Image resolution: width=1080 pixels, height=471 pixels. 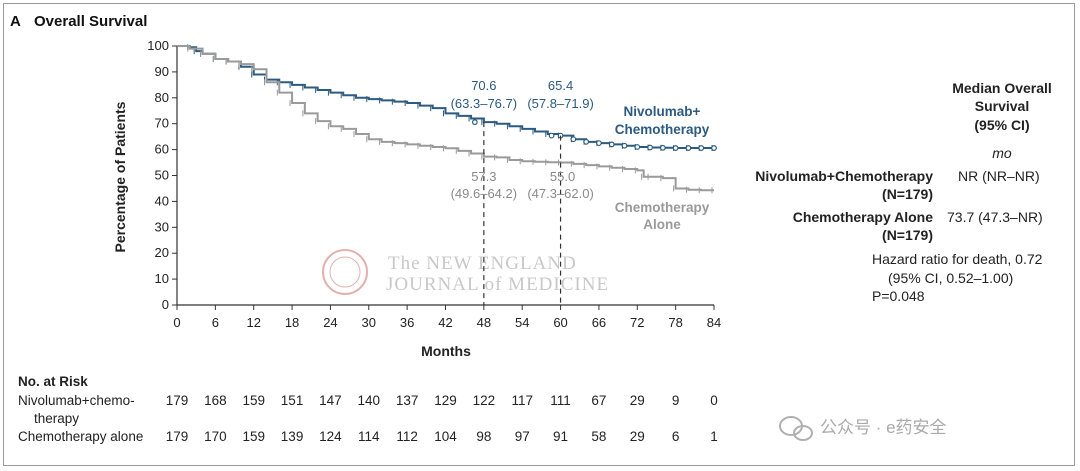 I want to click on hazard-ratio: Hazard ratio for death, 0.72, so click(x=957, y=259).